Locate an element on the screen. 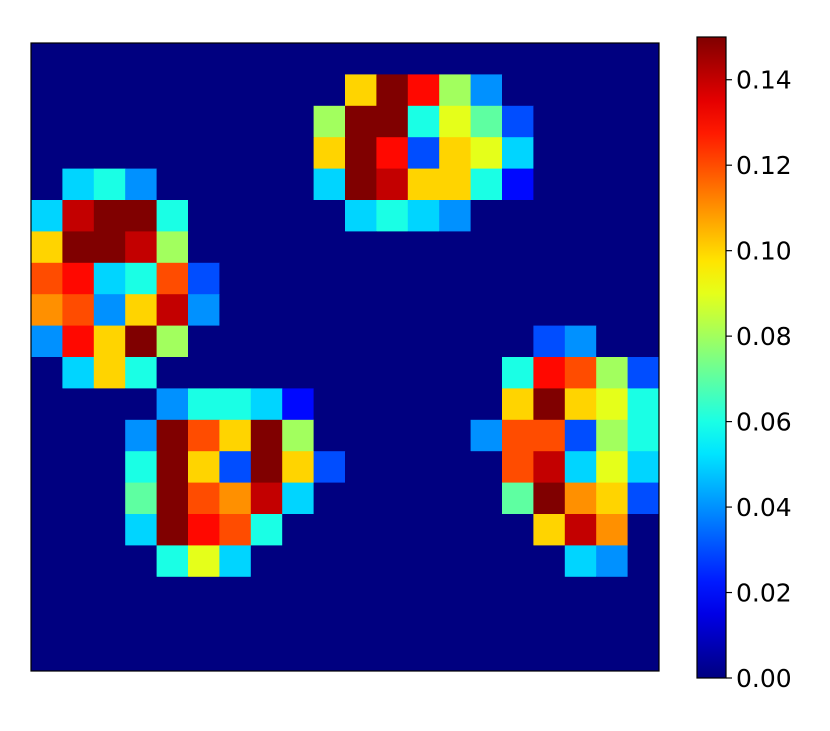  colorbar-tick-label: 0.04 is located at coordinates (764, 507).